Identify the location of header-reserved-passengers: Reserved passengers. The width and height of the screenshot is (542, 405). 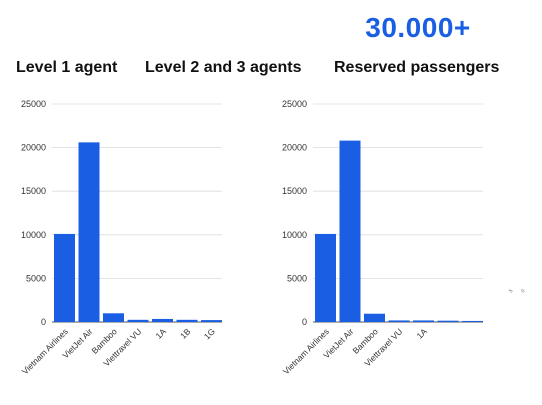
(417, 67).